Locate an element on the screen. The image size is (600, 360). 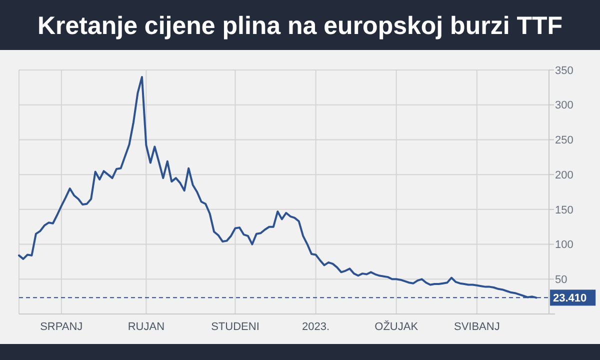
chart-title: Kretanje cijene plina na europskoj burzi TTF is located at coordinates (300, 26).